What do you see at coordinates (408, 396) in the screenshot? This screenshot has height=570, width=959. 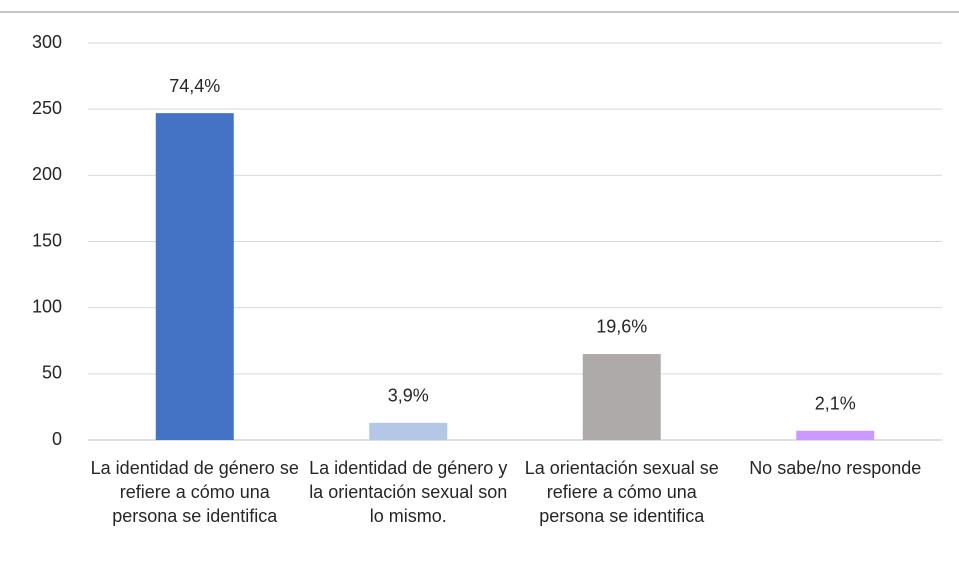 I see `data-label: 3,9%` at bounding box center [408, 396].